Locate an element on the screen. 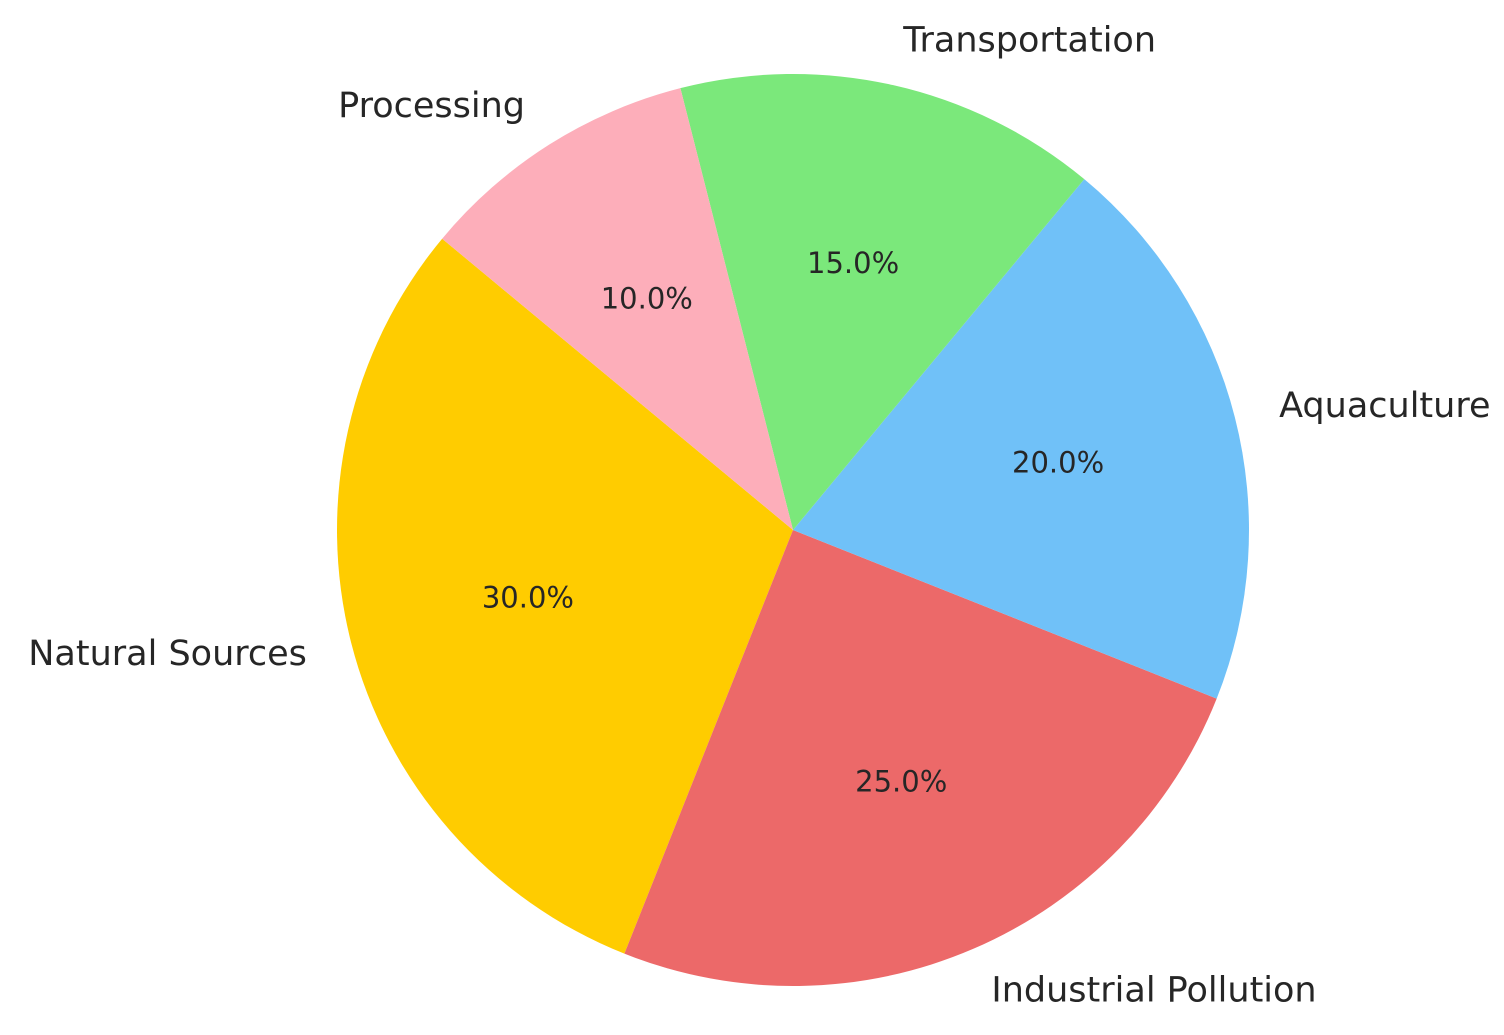 The width and height of the screenshot is (1504, 1035). pct-label-transportation: 15.0% is located at coordinates (853, 263).